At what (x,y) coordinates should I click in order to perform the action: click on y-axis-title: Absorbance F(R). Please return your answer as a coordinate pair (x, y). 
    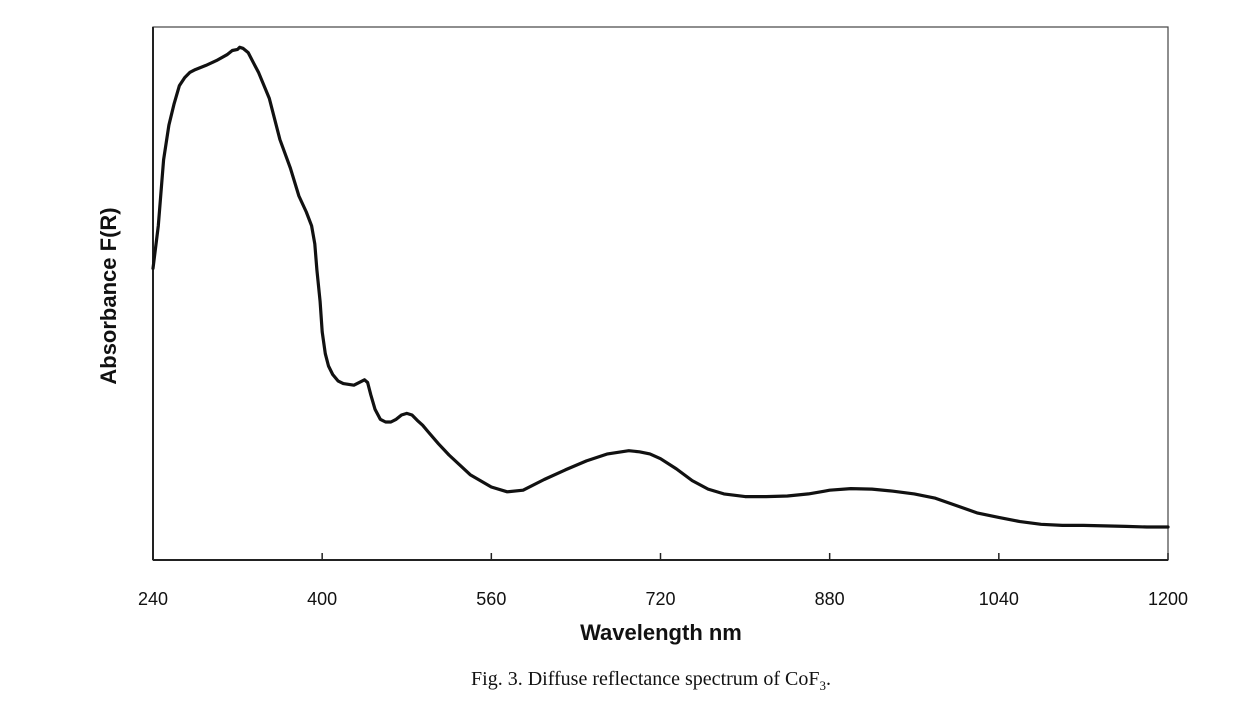
    Looking at the image, I should click on (108, 295).